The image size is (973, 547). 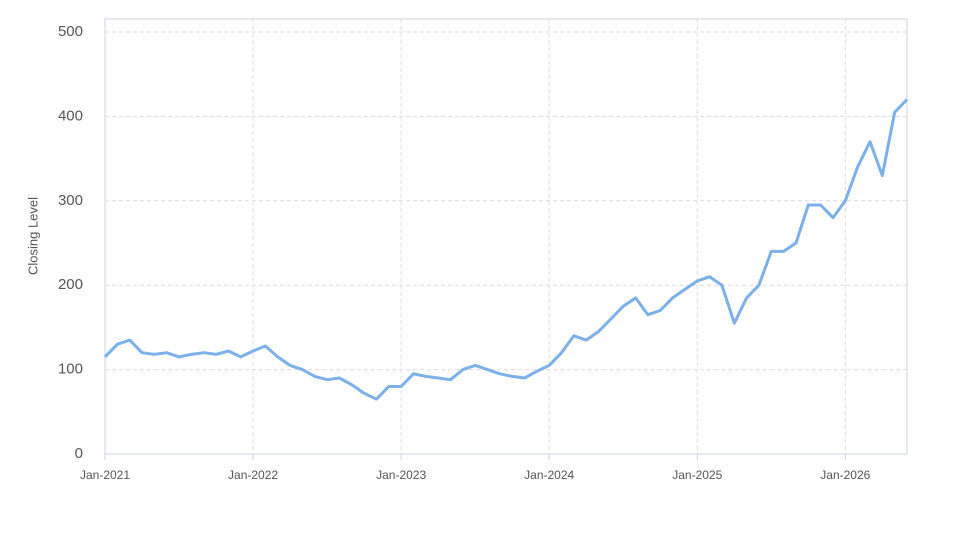 What do you see at coordinates (845, 475) in the screenshot?
I see `x-tick-label: Jan-2026` at bounding box center [845, 475].